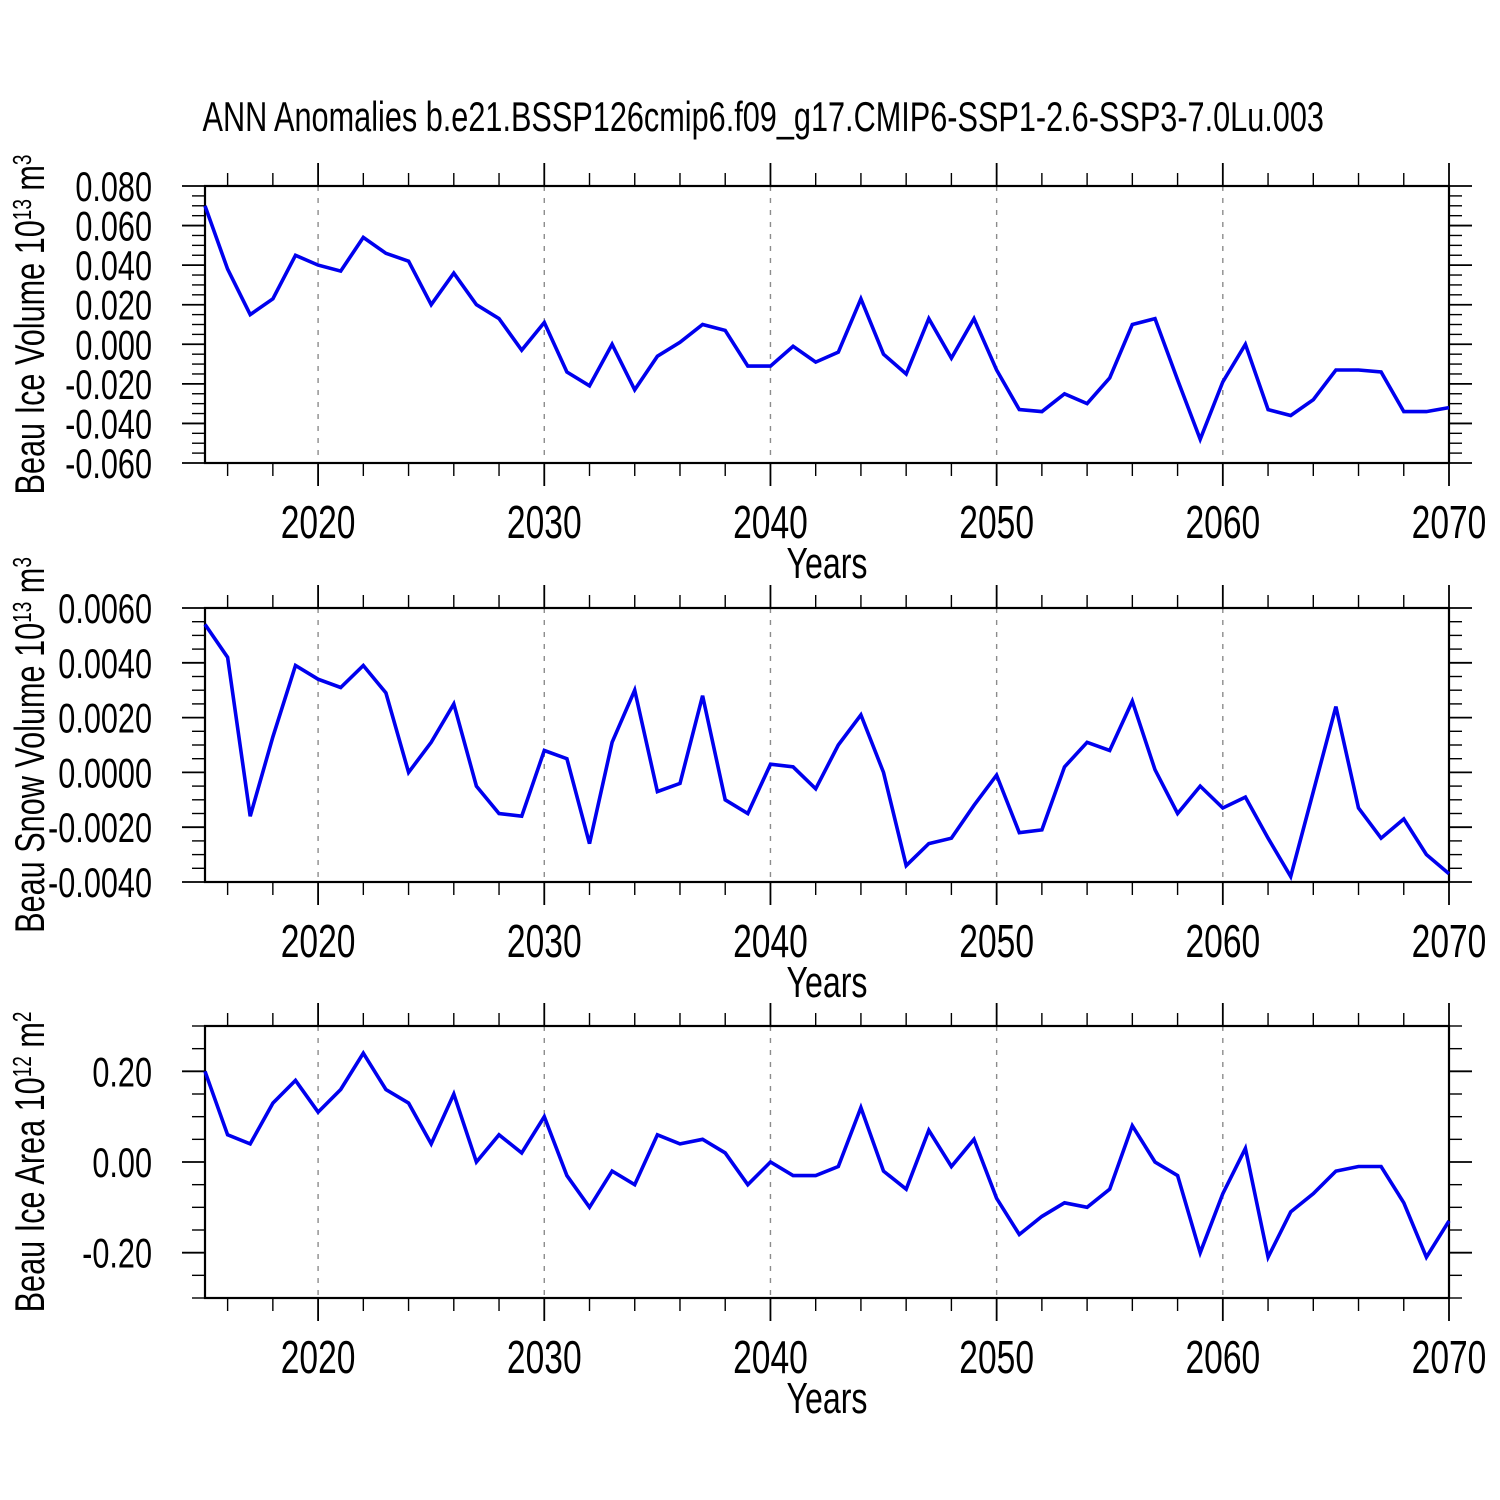  I want to click on y-tick-label: 0.060, so click(113, 226).